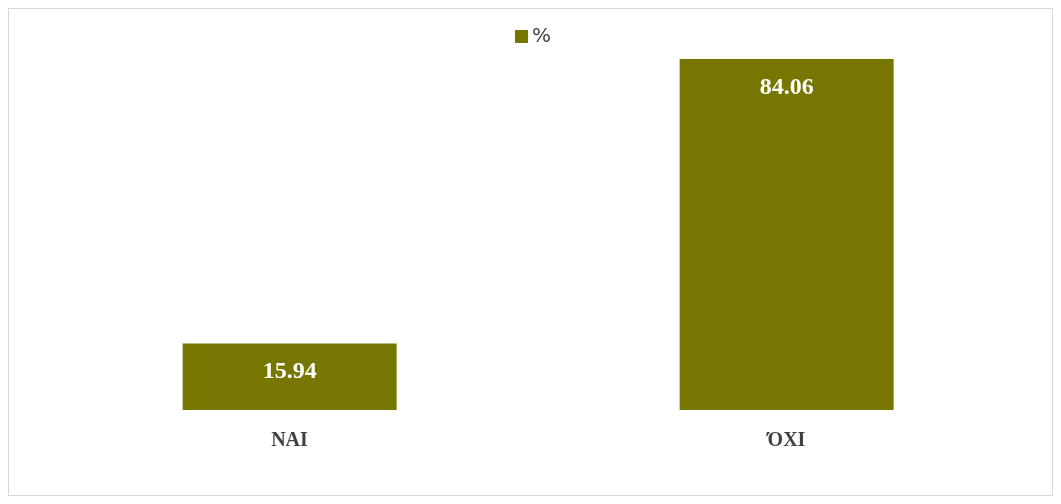 The height and width of the screenshot is (504, 1061). What do you see at coordinates (289, 370) in the screenshot?
I see `data-label: 15.94` at bounding box center [289, 370].